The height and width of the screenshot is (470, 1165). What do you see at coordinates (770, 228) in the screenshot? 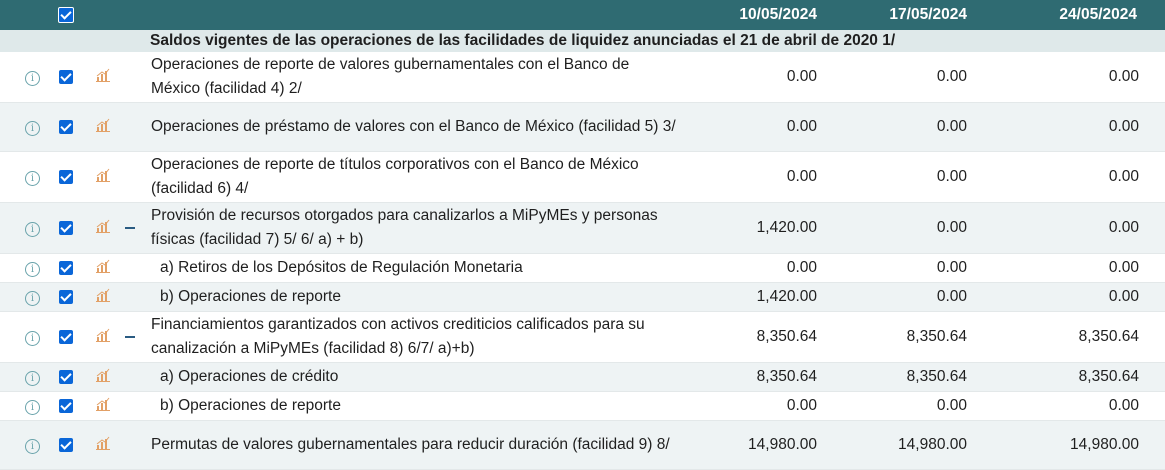
I see `cell-value: 1,420.00` at bounding box center [770, 228].